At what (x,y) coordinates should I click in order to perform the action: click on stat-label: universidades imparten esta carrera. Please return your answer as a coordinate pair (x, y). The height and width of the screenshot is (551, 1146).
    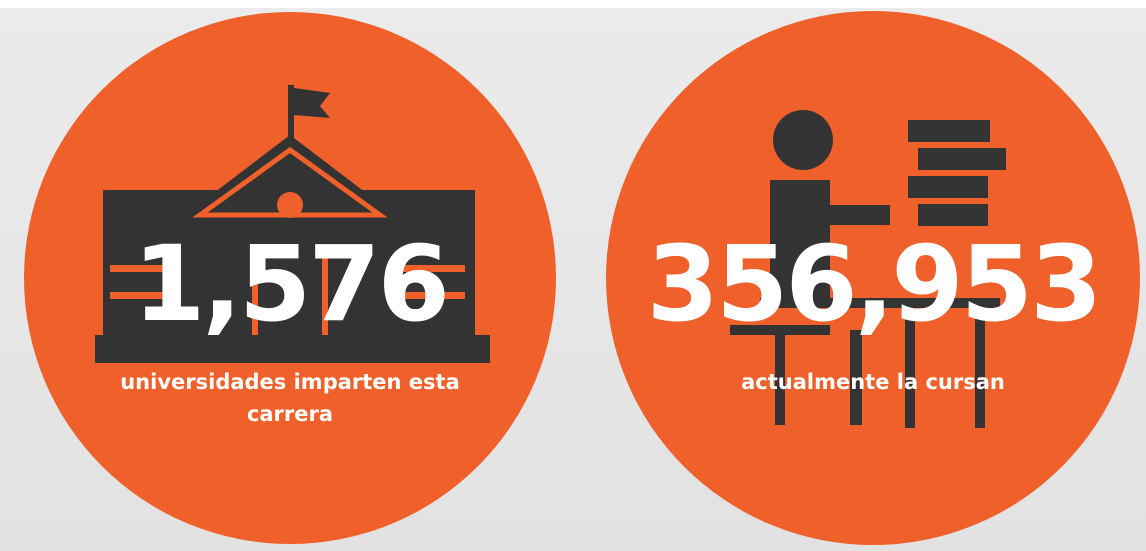
    Looking at the image, I should click on (290, 398).